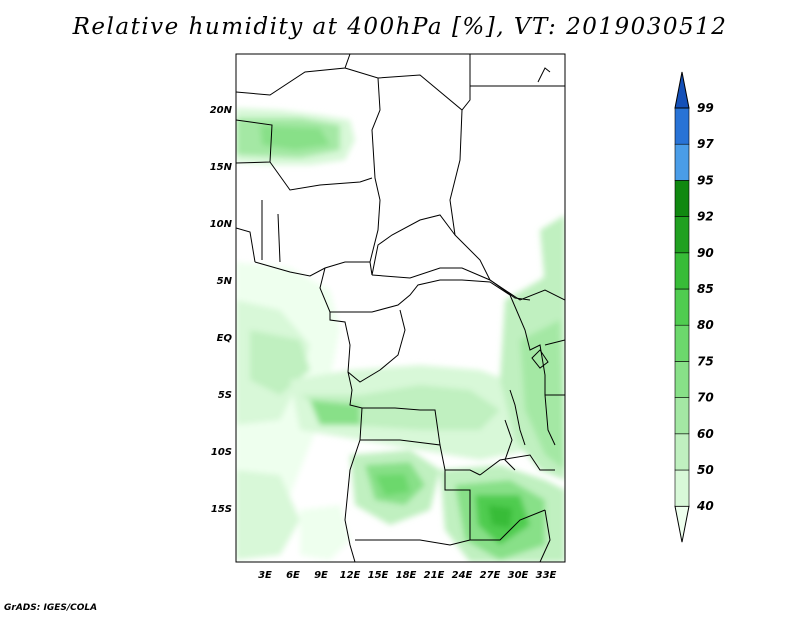  I want to click on colorbar-label: 75, so click(705, 361).